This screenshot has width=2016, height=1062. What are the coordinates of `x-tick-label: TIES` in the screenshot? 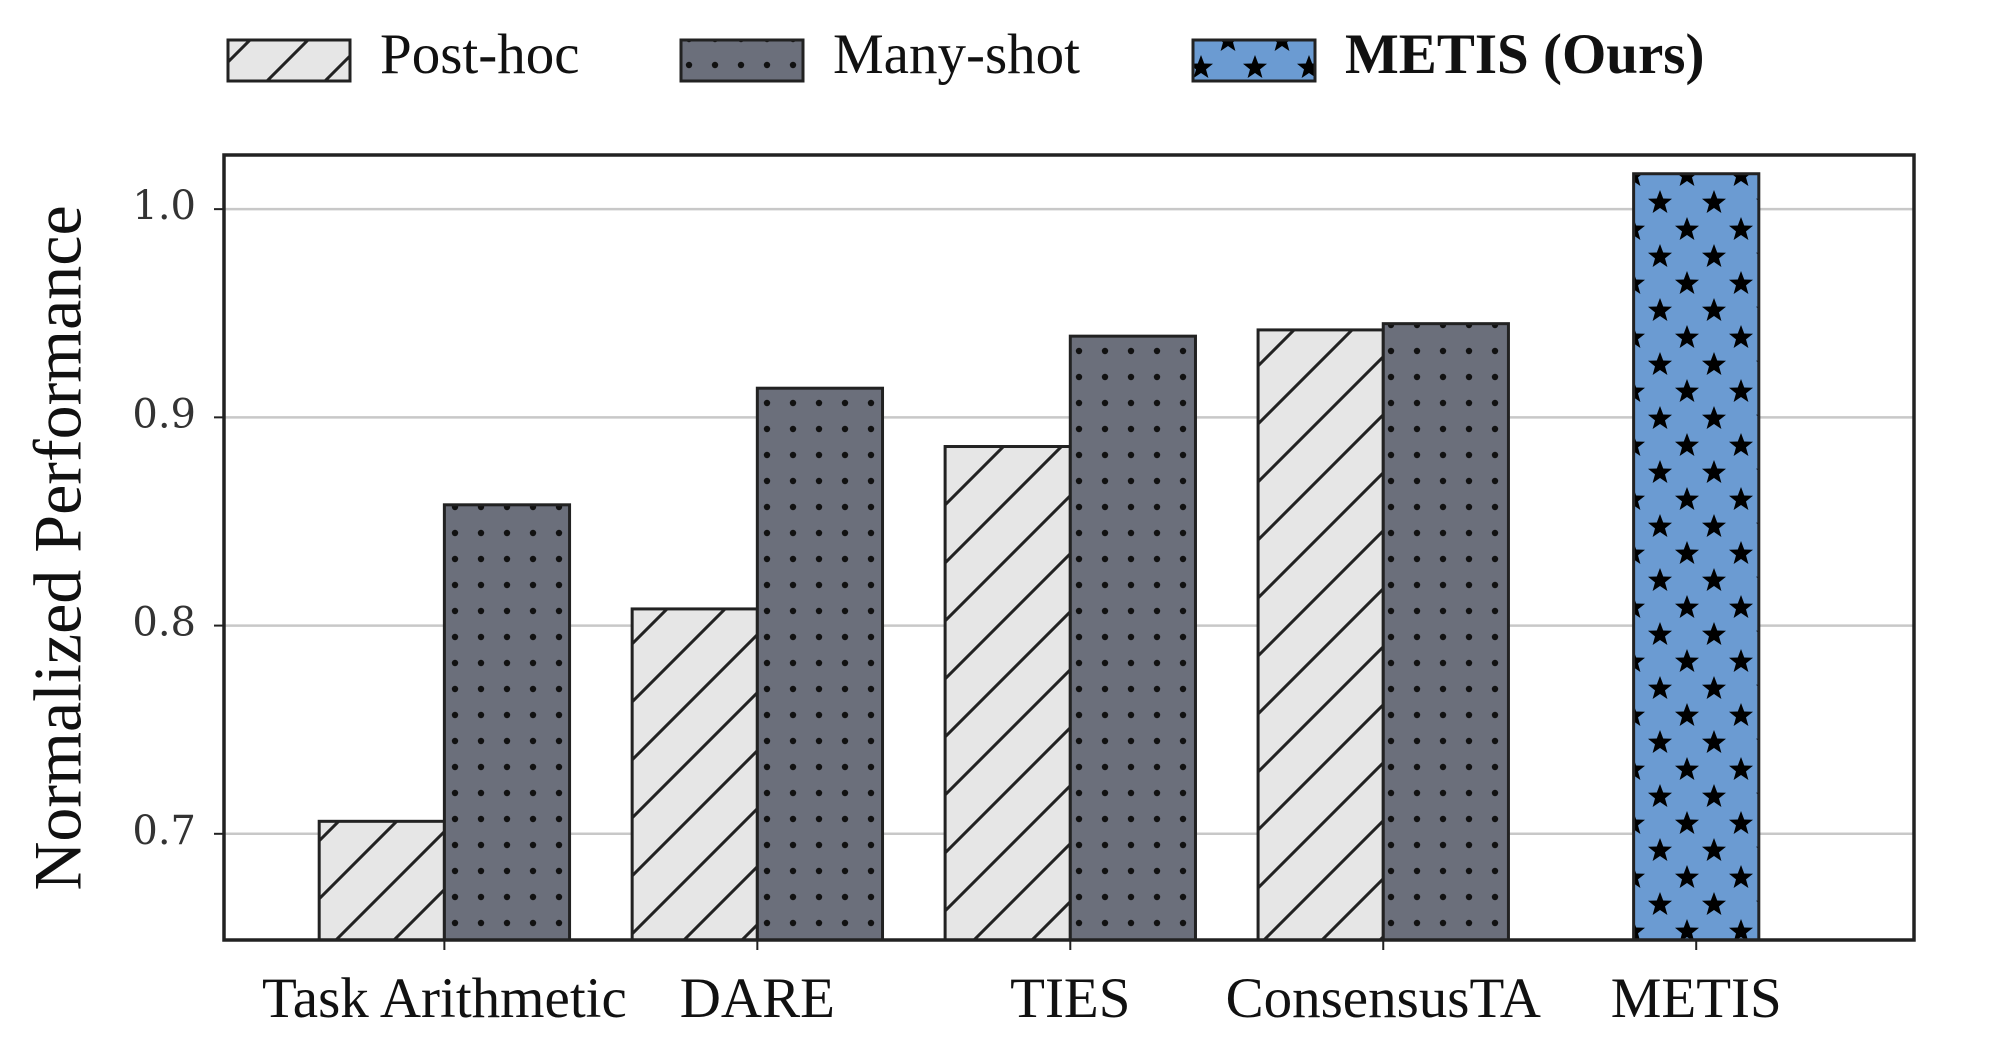 It's located at (1070, 998).